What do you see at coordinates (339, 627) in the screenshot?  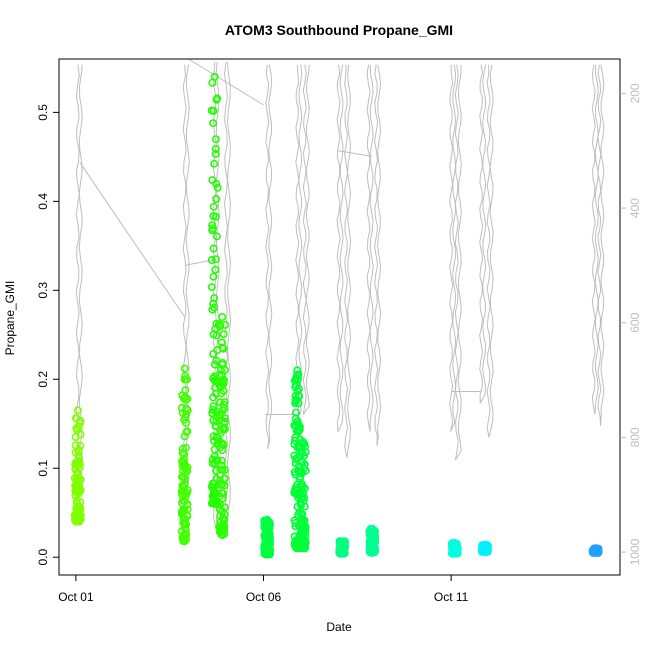 I see `x-axis-label: Date` at bounding box center [339, 627].